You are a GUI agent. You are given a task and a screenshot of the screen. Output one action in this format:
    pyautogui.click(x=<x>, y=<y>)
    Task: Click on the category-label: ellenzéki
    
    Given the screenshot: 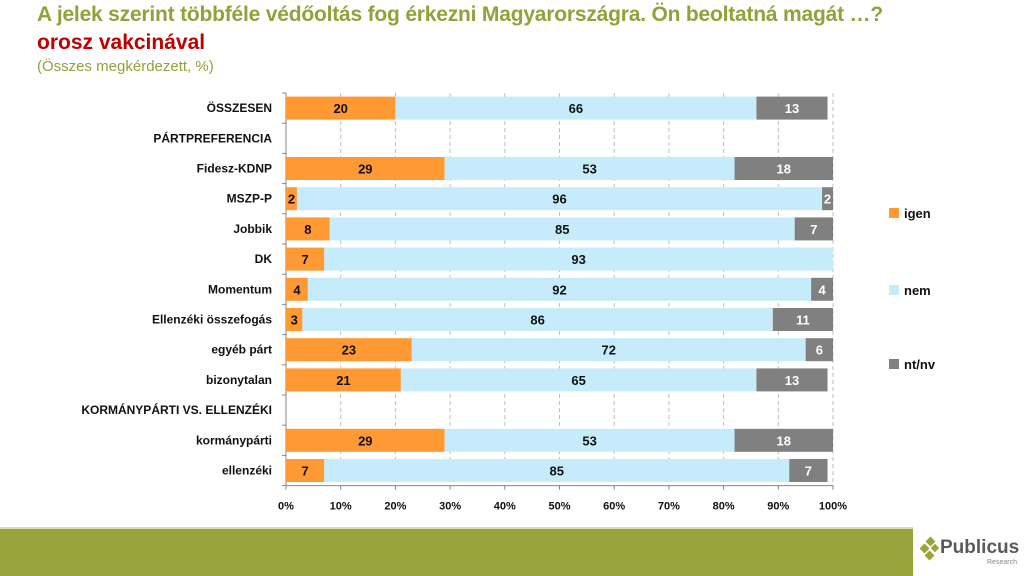 What is the action you would take?
    pyautogui.click(x=247, y=471)
    